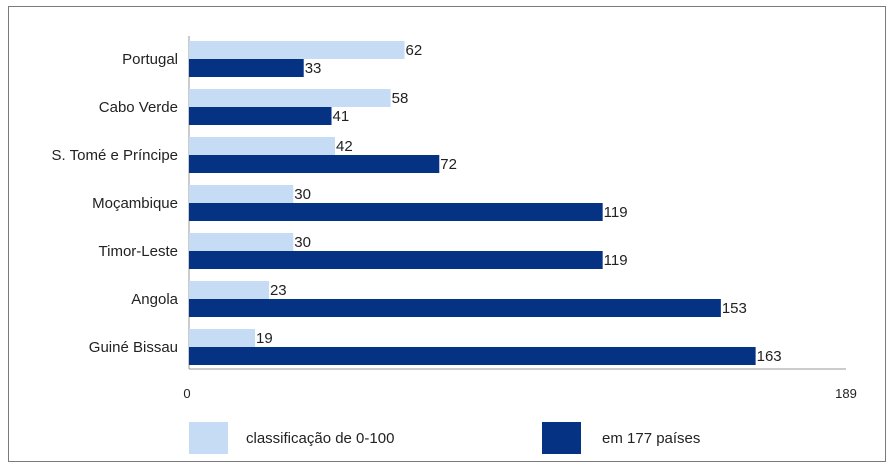 Image resolution: width=896 pixels, height=469 pixels. I want to click on legend-label-series-2: em 177 países, so click(651, 438).